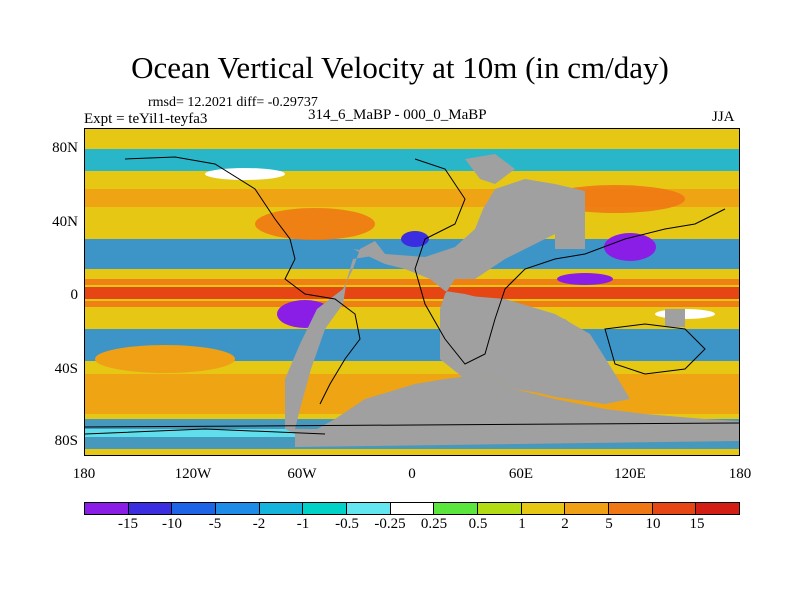 This screenshot has height=600, width=800. Describe the element at coordinates (609, 524) in the screenshot. I see `colorbar-label: 5` at that location.